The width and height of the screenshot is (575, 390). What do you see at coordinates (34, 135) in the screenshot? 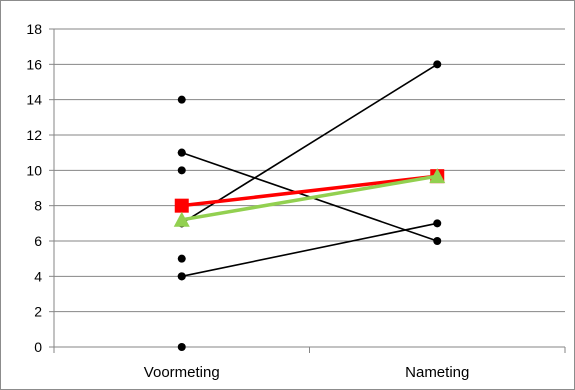
I see `ytick-label-12: 12` at bounding box center [34, 135].